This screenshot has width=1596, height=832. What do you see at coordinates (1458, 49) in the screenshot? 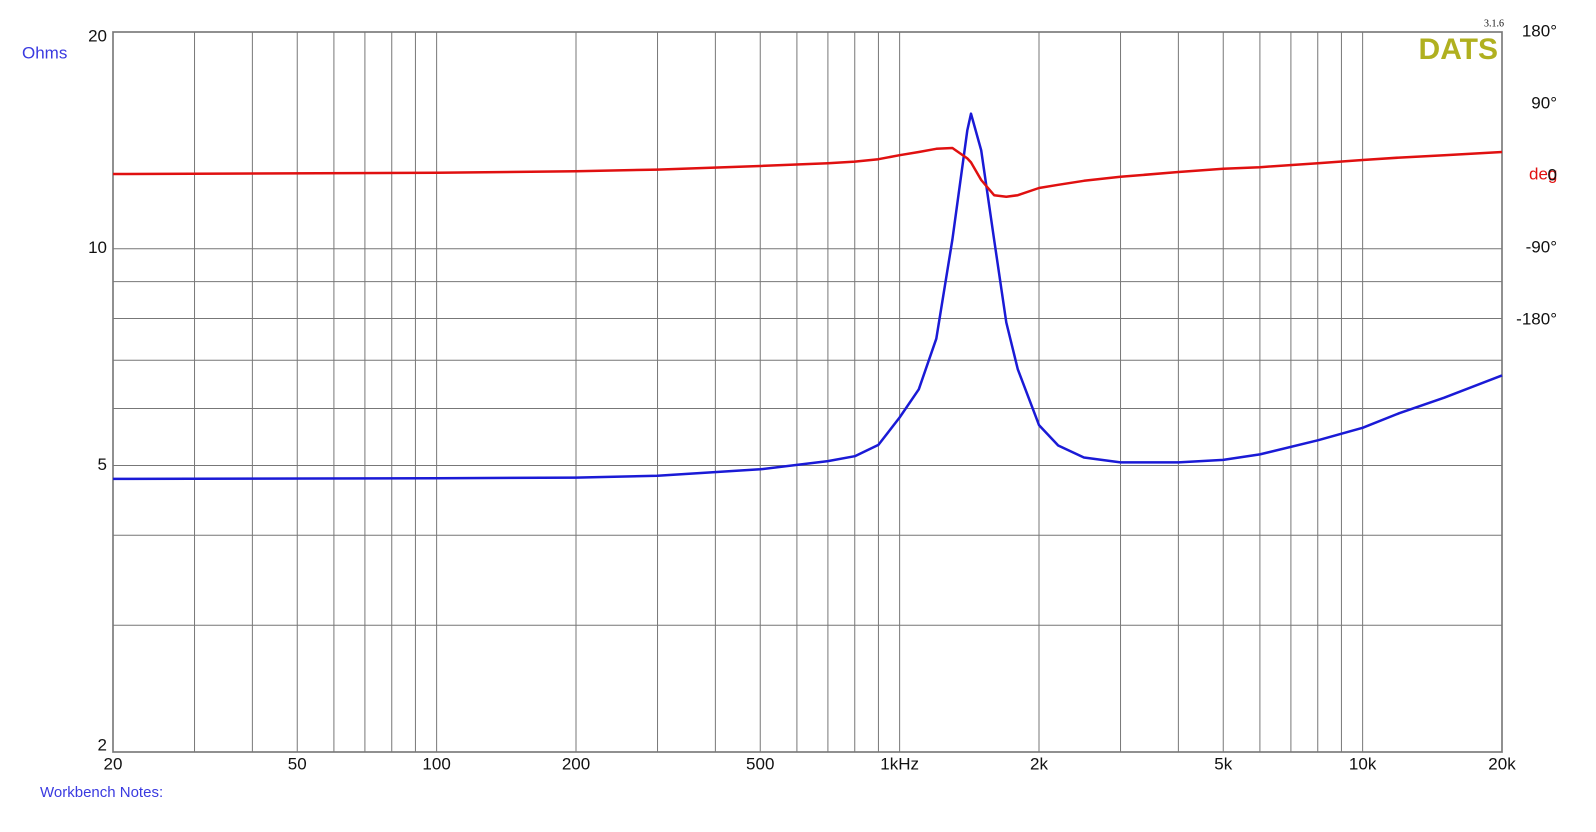
I see `brand: DATS` at bounding box center [1458, 49].